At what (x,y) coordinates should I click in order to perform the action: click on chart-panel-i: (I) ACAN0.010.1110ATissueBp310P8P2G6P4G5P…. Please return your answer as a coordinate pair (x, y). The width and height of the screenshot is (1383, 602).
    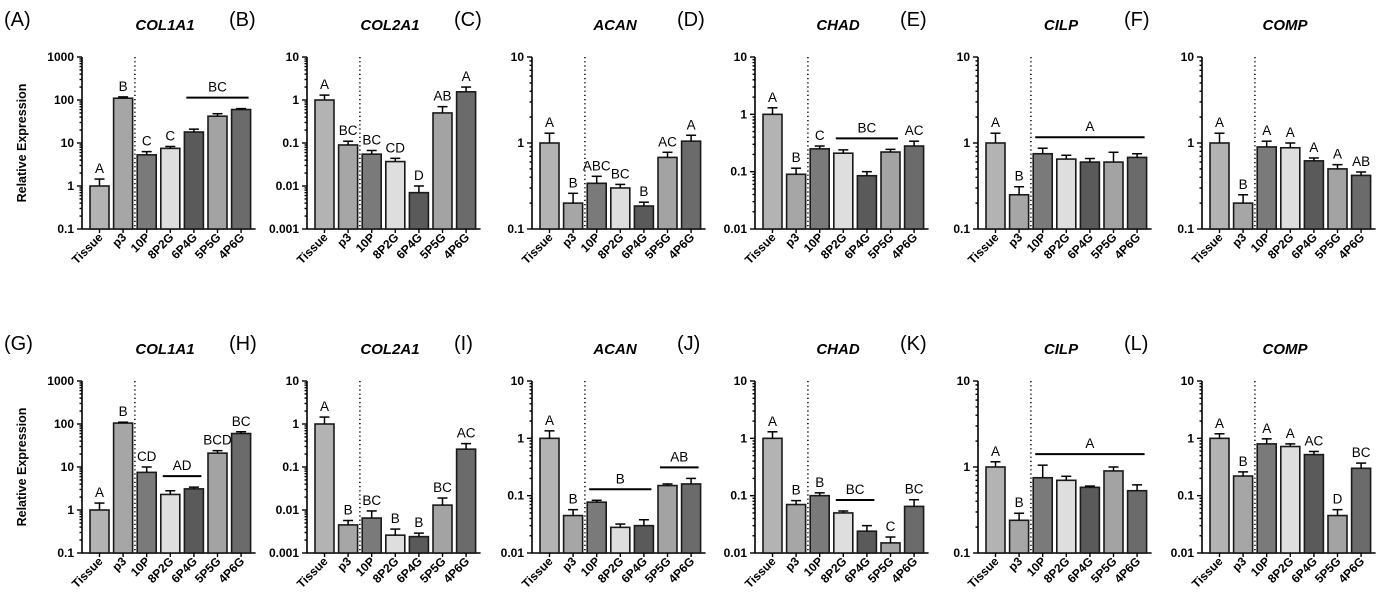
    Looking at the image, I should click on (580, 462).